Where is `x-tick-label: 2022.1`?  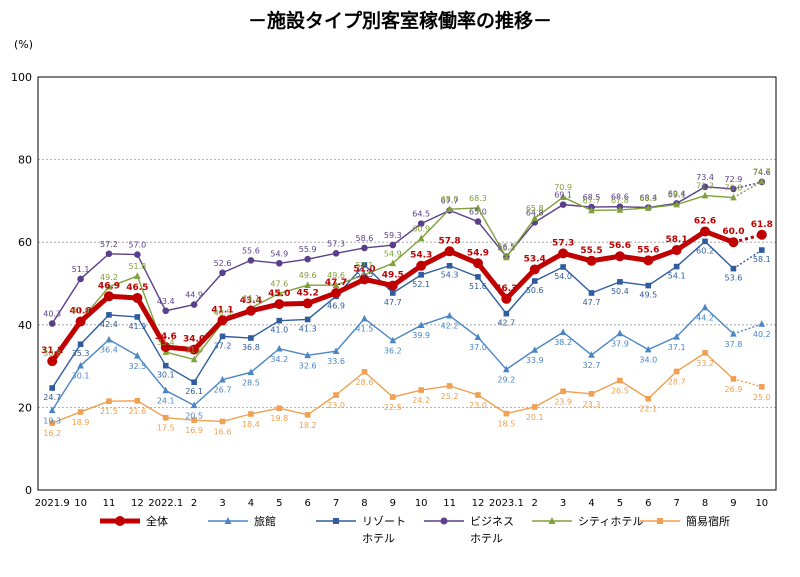 x-tick-label: 2022.1 is located at coordinates (165, 503).